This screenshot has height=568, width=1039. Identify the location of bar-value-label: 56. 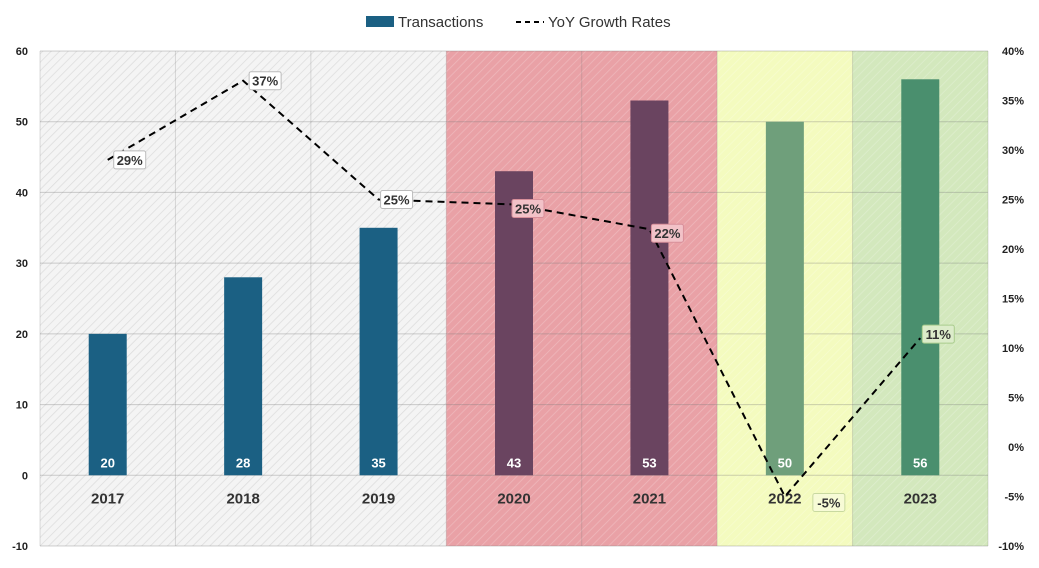
(920, 462).